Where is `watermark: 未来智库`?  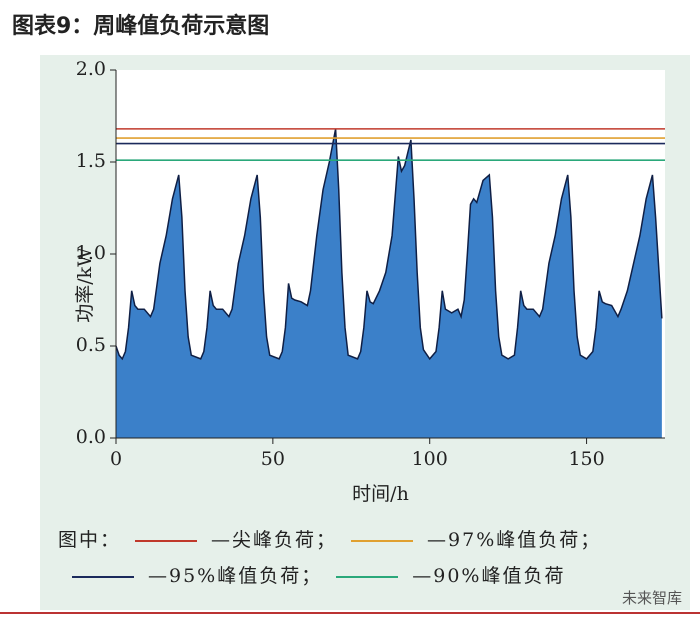
watermark: 未来智库 is located at coordinates (651, 598).